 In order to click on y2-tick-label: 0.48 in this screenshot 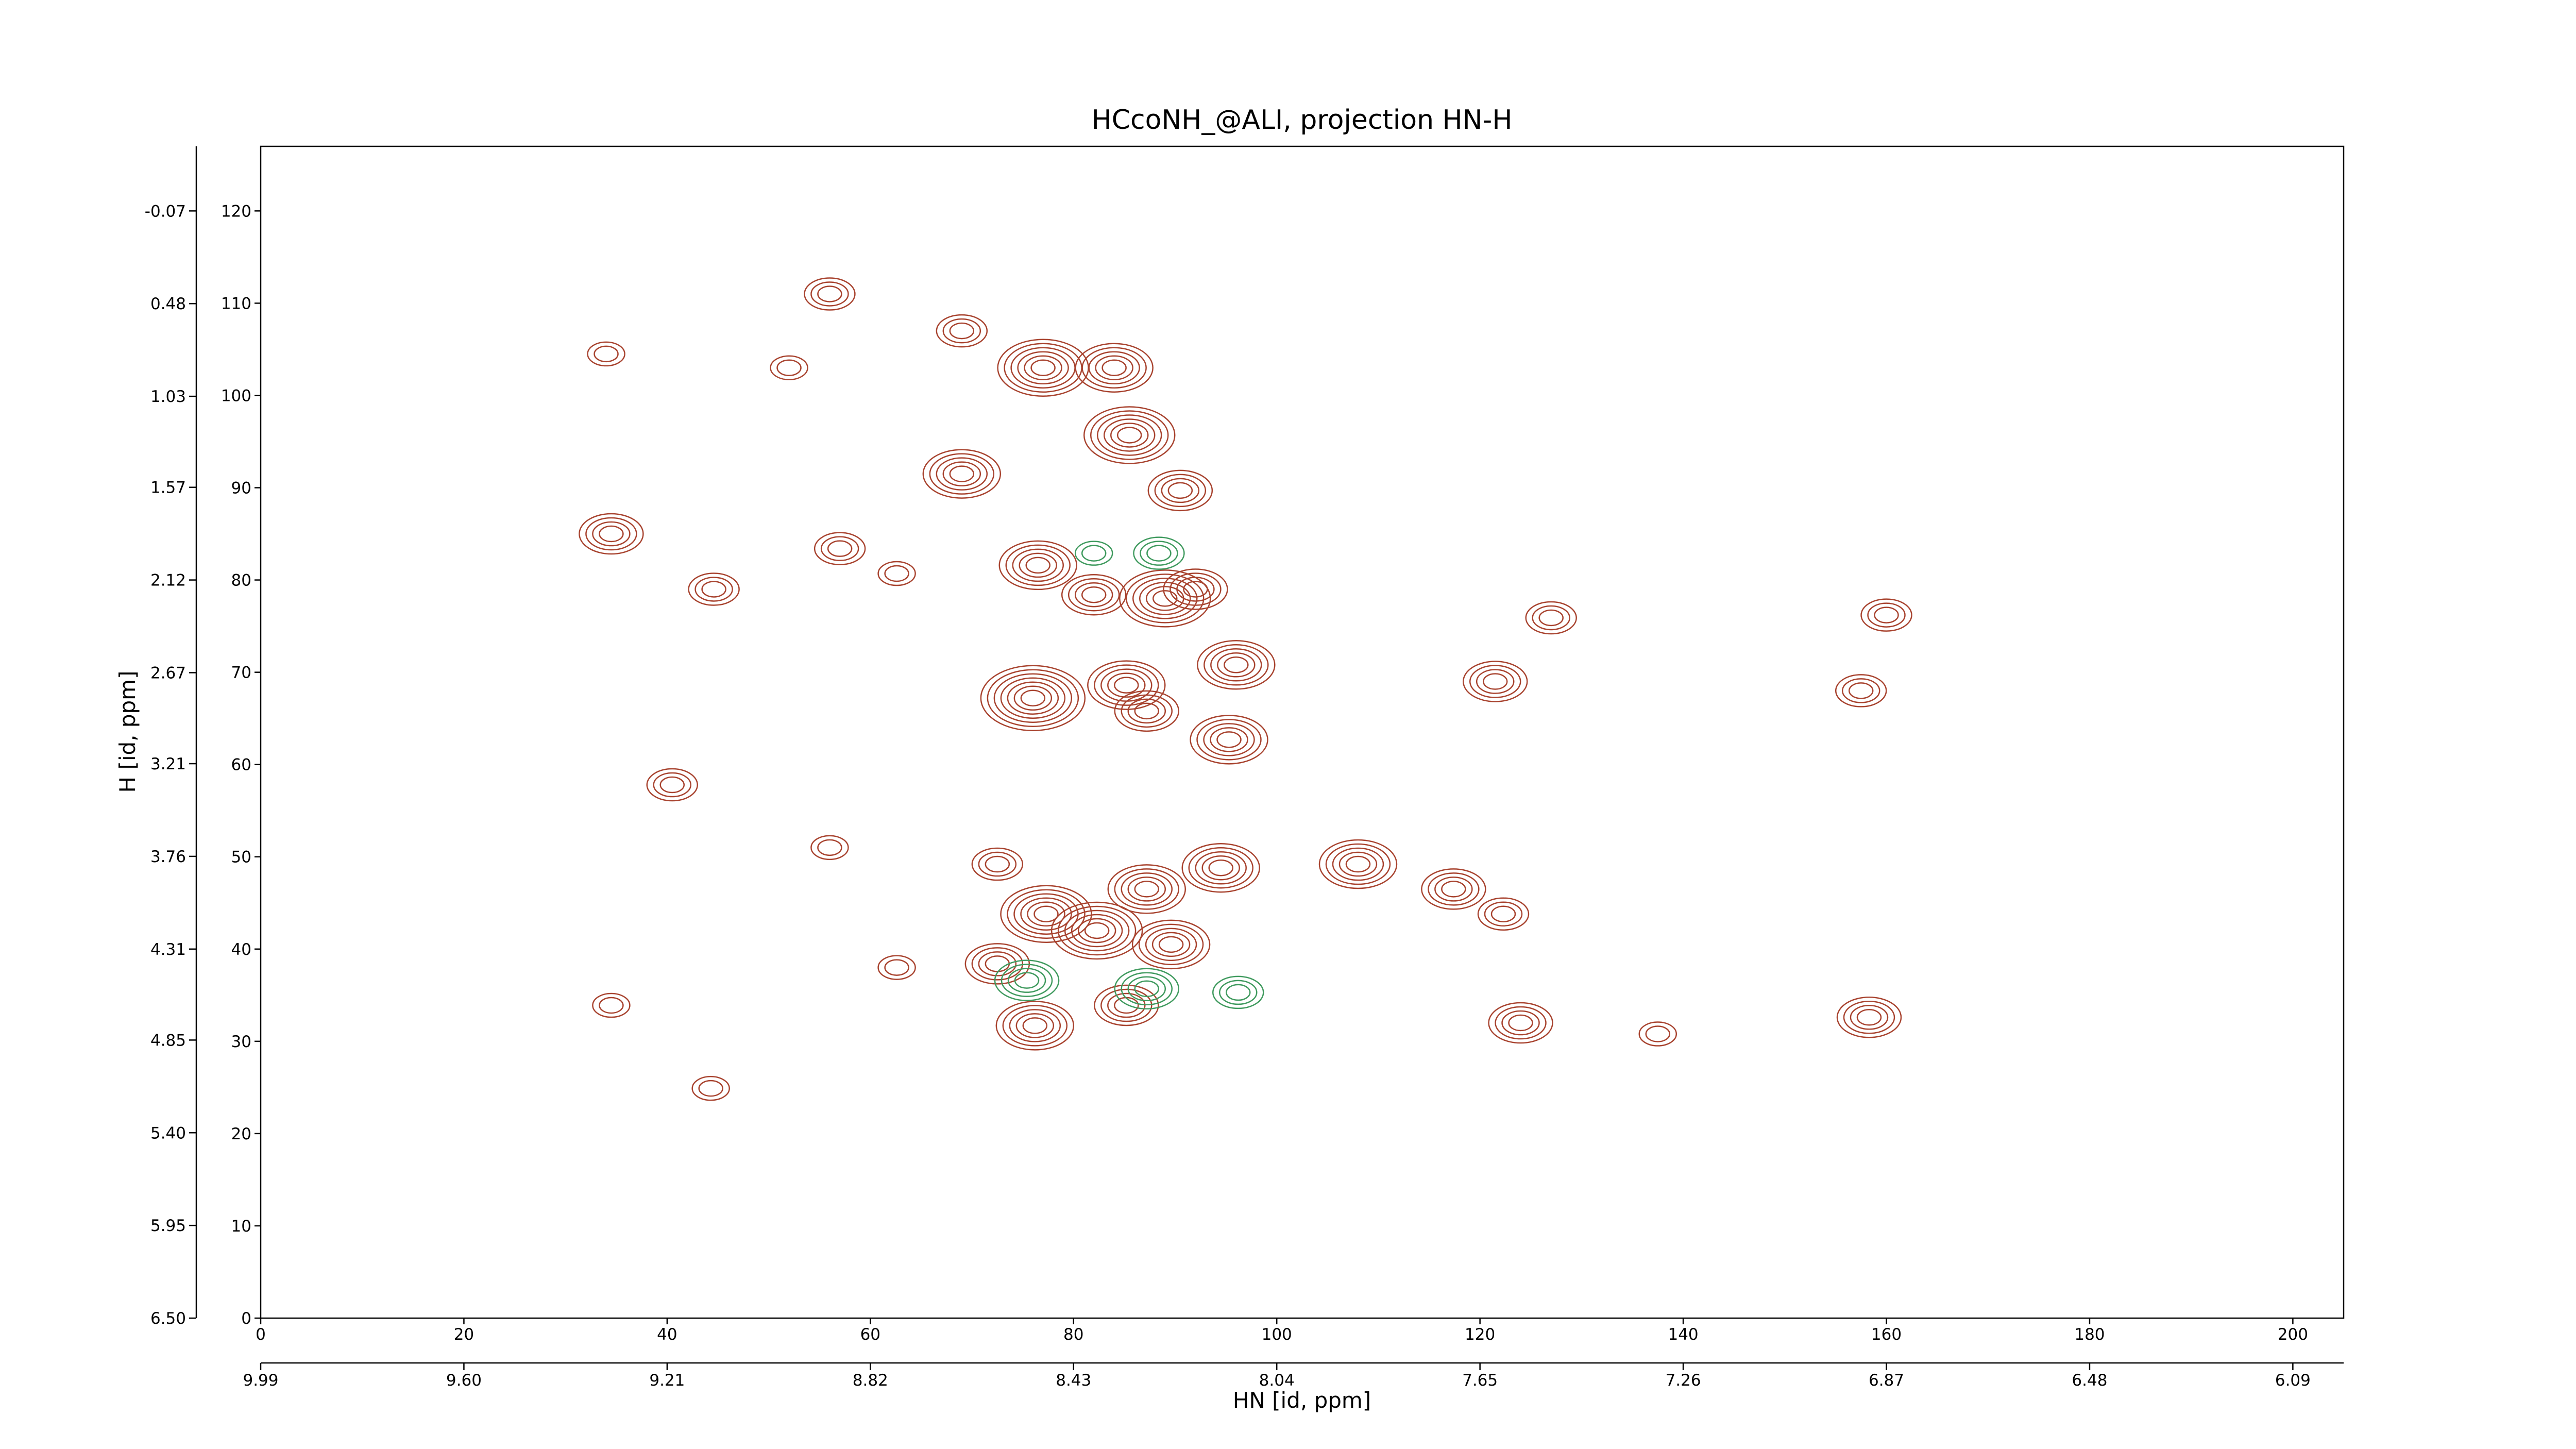, I will do `click(168, 304)`.